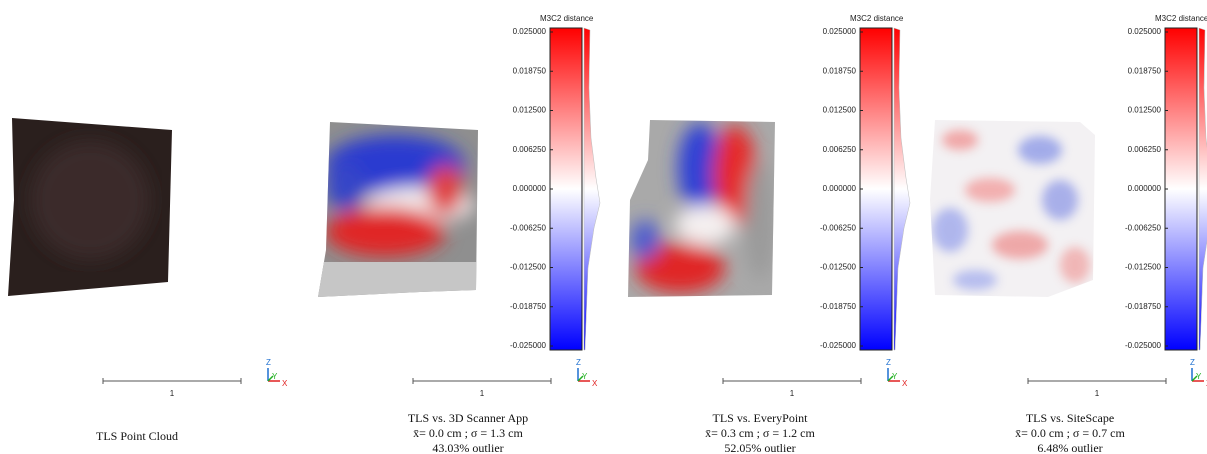  What do you see at coordinates (1070, 433) in the screenshot?
I see `panel-stats: x̄= 0.0 cm ; σ = 0.7 cm` at bounding box center [1070, 433].